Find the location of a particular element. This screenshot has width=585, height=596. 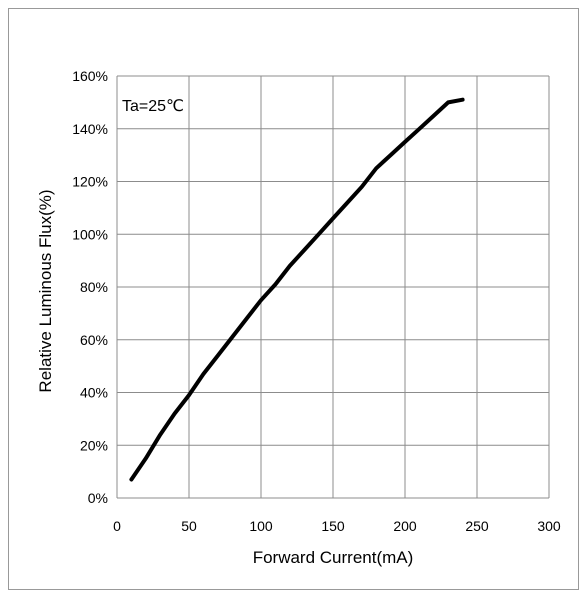

y-tick-label: 100% is located at coordinates (90, 234).